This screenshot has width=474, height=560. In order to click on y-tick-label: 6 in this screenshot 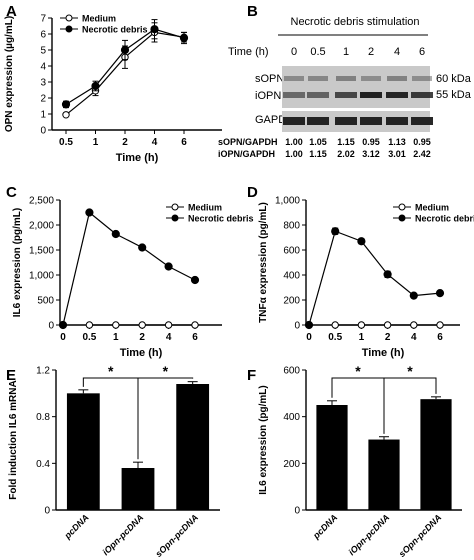, I will do `click(43, 35)`.